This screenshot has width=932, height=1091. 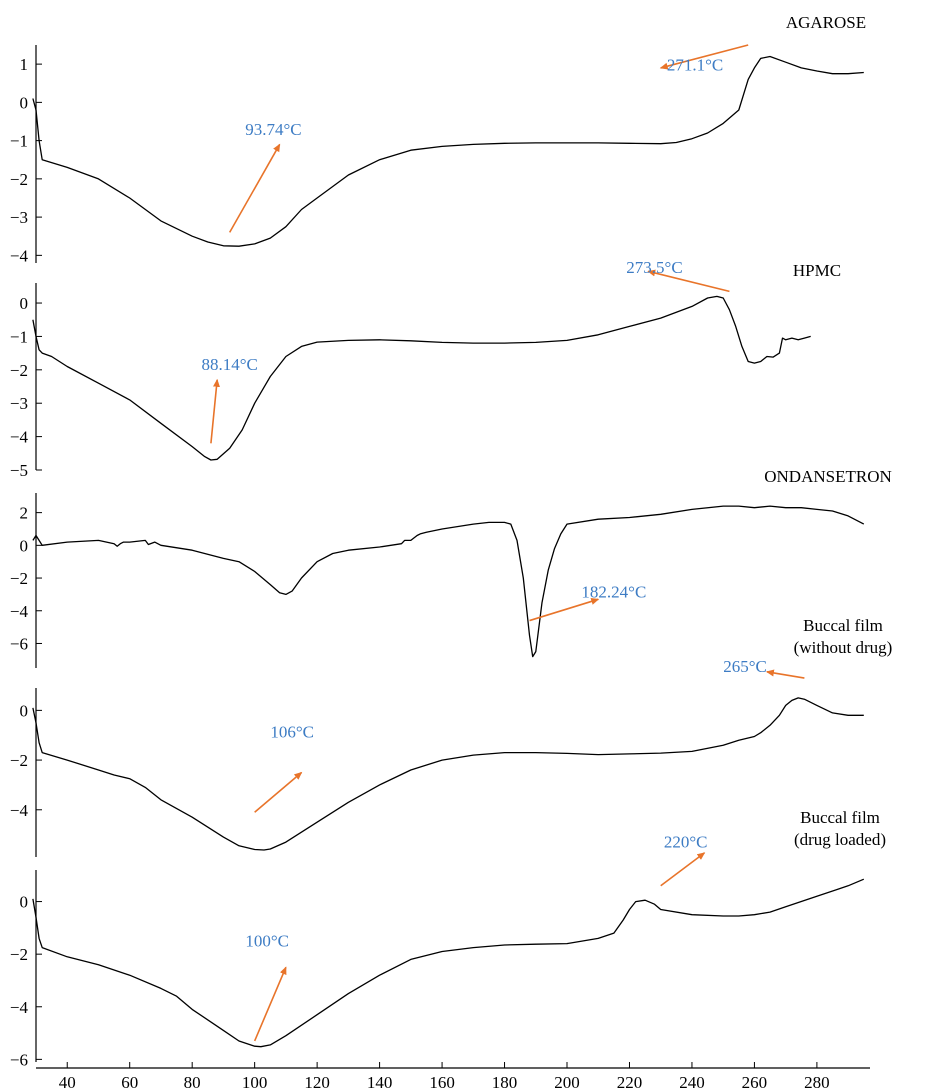 I want to click on panel-label-line: AGAROSE, so click(x=826, y=22).